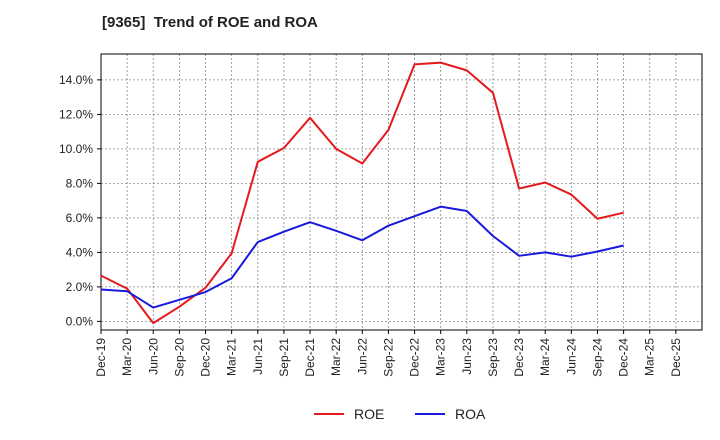 The width and height of the screenshot is (720, 440). Describe the element at coordinates (624, 357) in the screenshot. I see `x-tick-label: Dec-24` at that location.